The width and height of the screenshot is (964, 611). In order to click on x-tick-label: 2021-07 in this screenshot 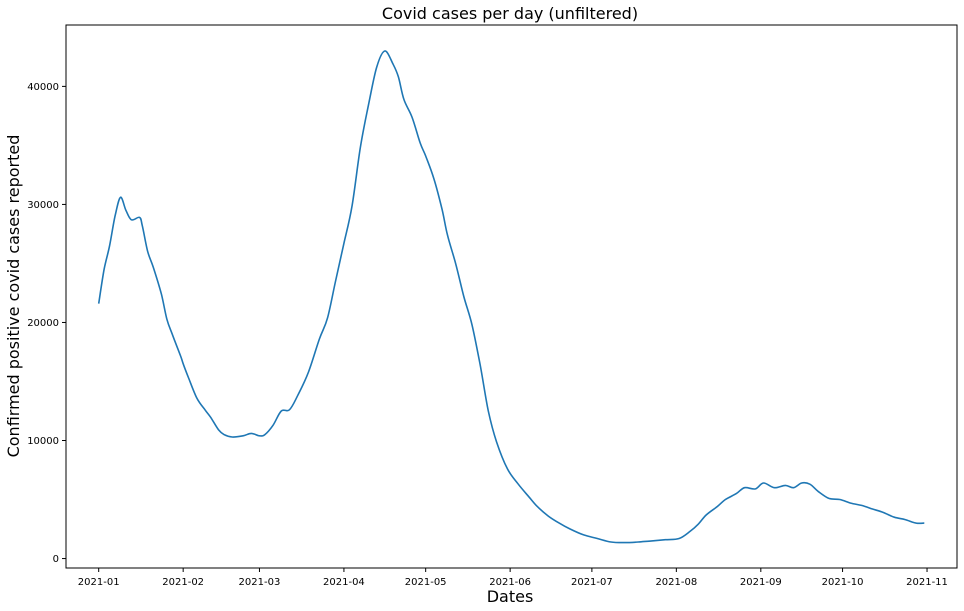, I will do `click(592, 582)`.